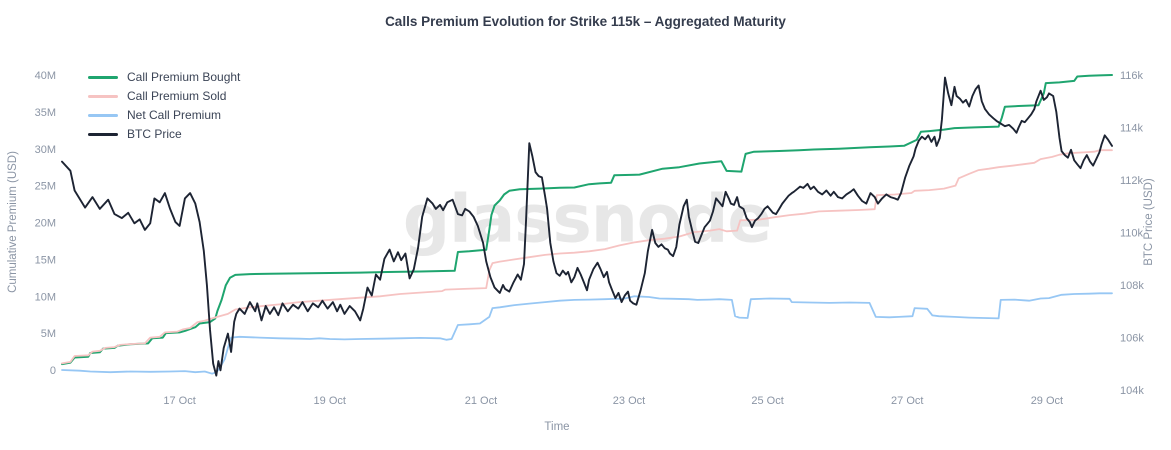  Describe the element at coordinates (45, 187) in the screenshot. I see `y-left-tick-label: 25M` at that location.